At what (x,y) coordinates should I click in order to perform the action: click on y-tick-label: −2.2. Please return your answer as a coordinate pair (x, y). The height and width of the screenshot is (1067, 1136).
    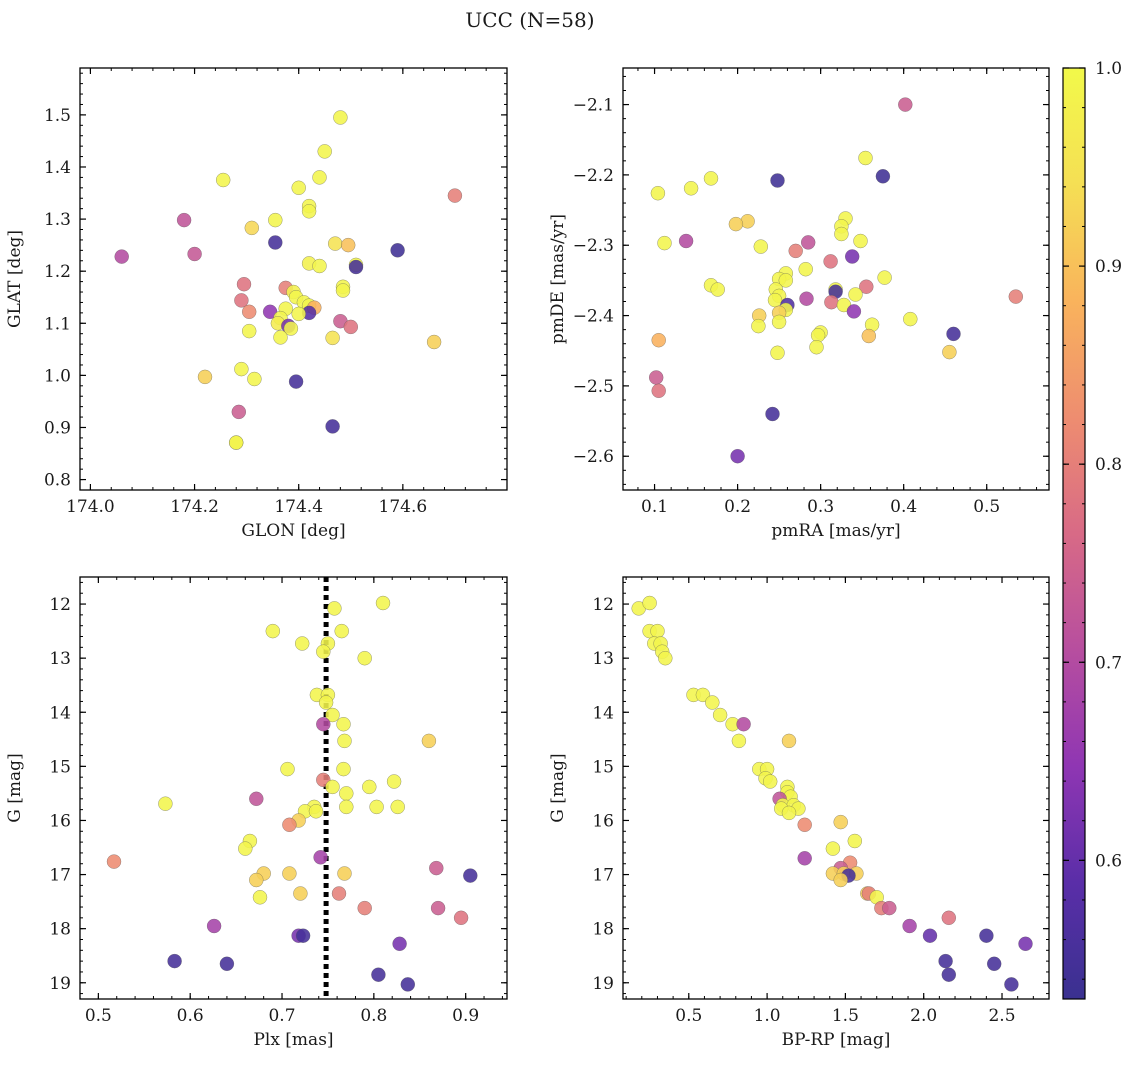
    Looking at the image, I should click on (593, 176).